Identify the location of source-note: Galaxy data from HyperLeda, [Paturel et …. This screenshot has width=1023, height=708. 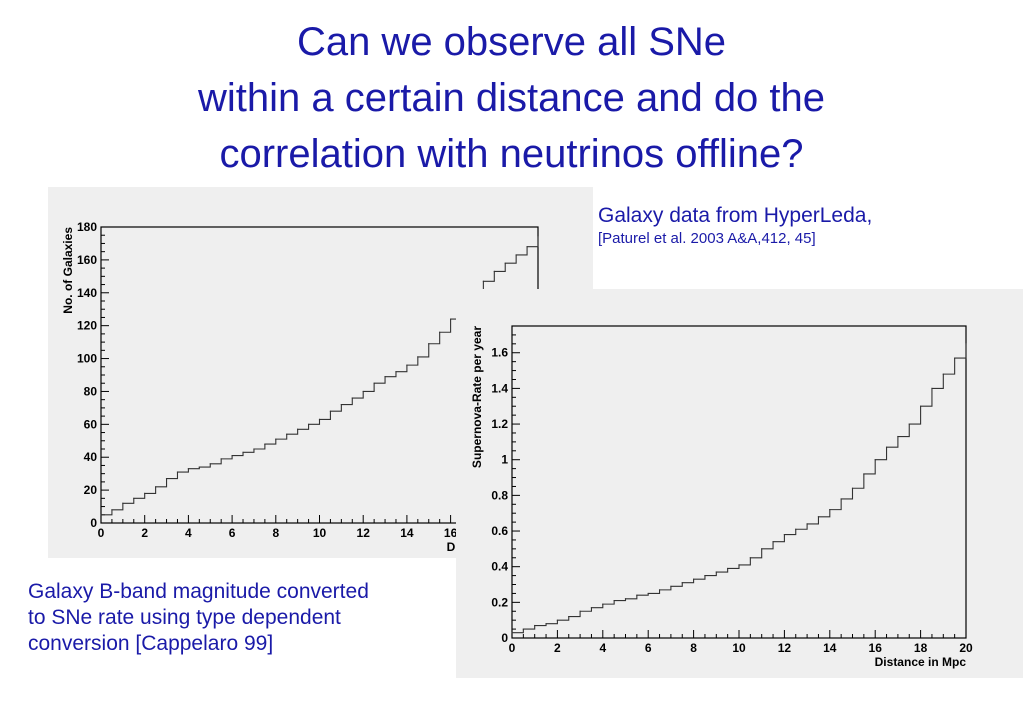
(735, 226).